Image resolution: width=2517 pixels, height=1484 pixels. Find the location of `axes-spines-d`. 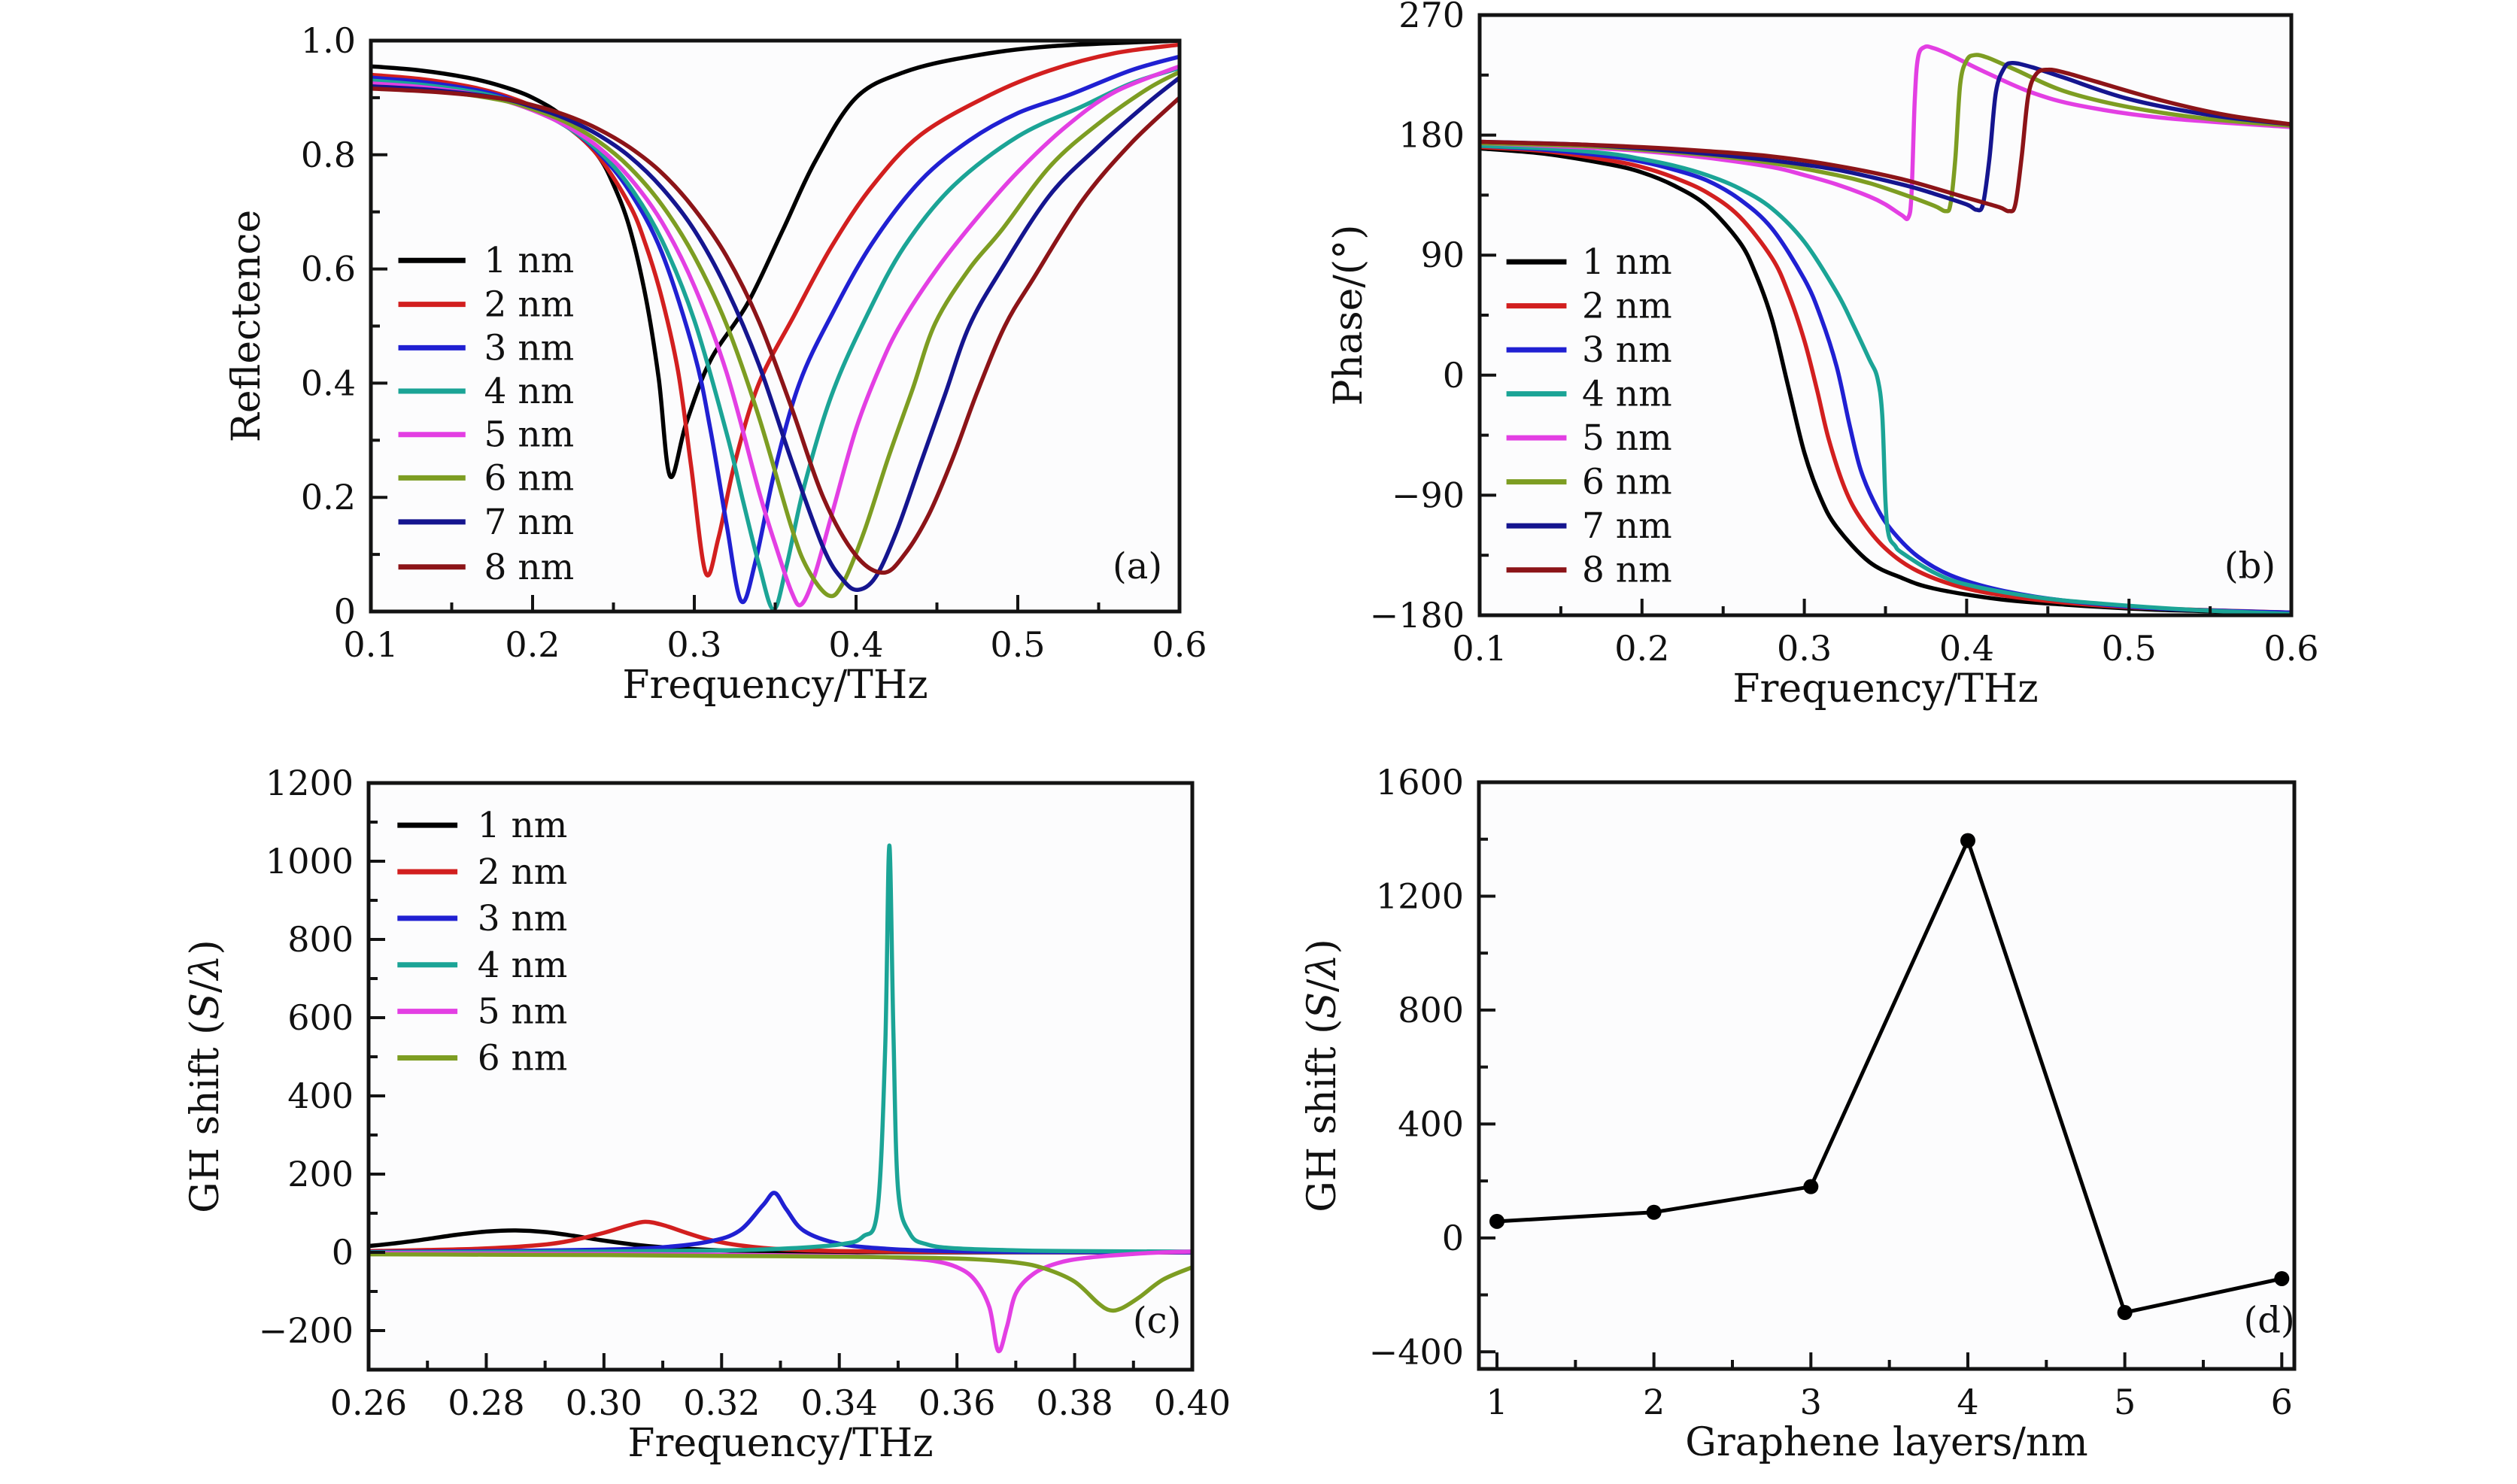

axes-spines-d is located at coordinates (1887, 1075).